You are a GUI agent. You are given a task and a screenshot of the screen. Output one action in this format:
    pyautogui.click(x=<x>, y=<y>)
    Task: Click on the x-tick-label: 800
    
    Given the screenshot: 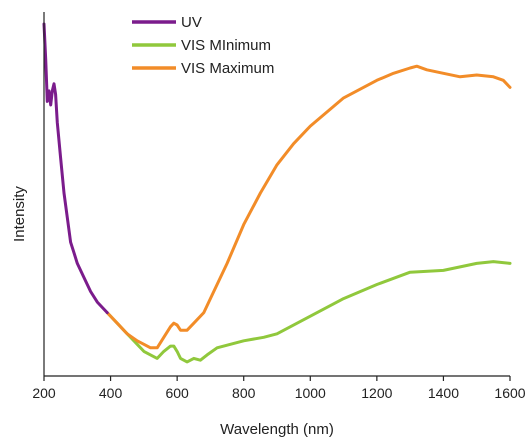 What is the action you would take?
    pyautogui.click(x=244, y=393)
    